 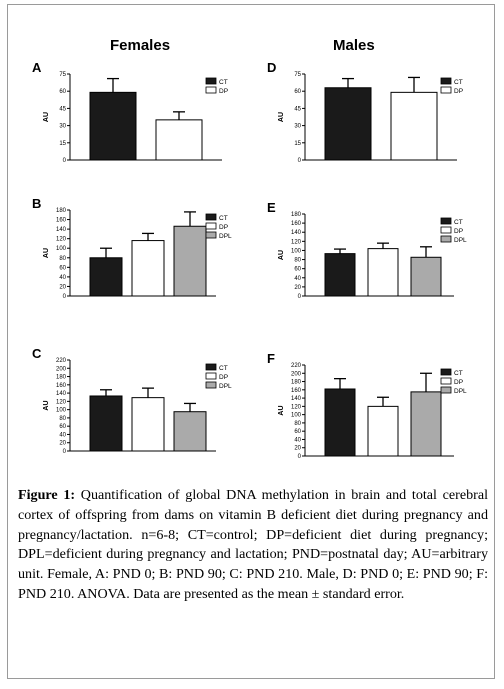 What do you see at coordinates (367, 250) in the screenshot?
I see `chart-panel-e: E 0 20 40 60 80 100 120 140 160 180 AU CT DP DPL` at bounding box center [367, 250].